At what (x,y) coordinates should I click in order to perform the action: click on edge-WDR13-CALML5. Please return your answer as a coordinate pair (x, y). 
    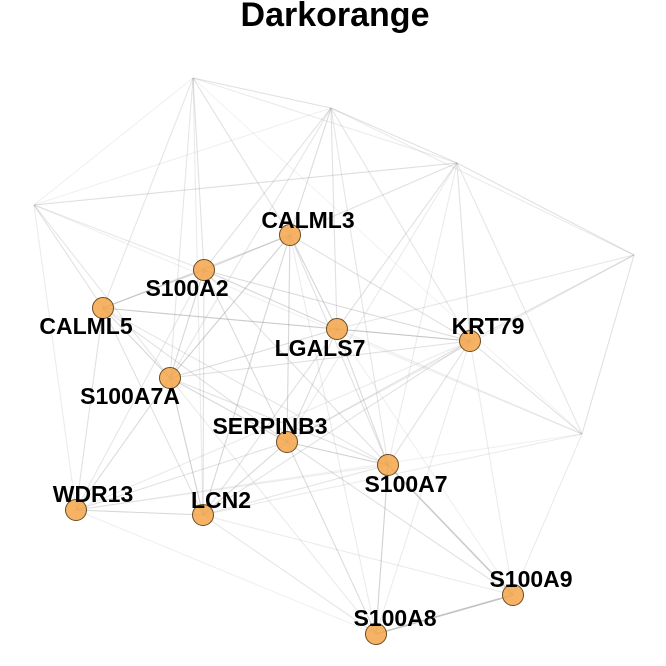
    Looking at the image, I should click on (89, 409).